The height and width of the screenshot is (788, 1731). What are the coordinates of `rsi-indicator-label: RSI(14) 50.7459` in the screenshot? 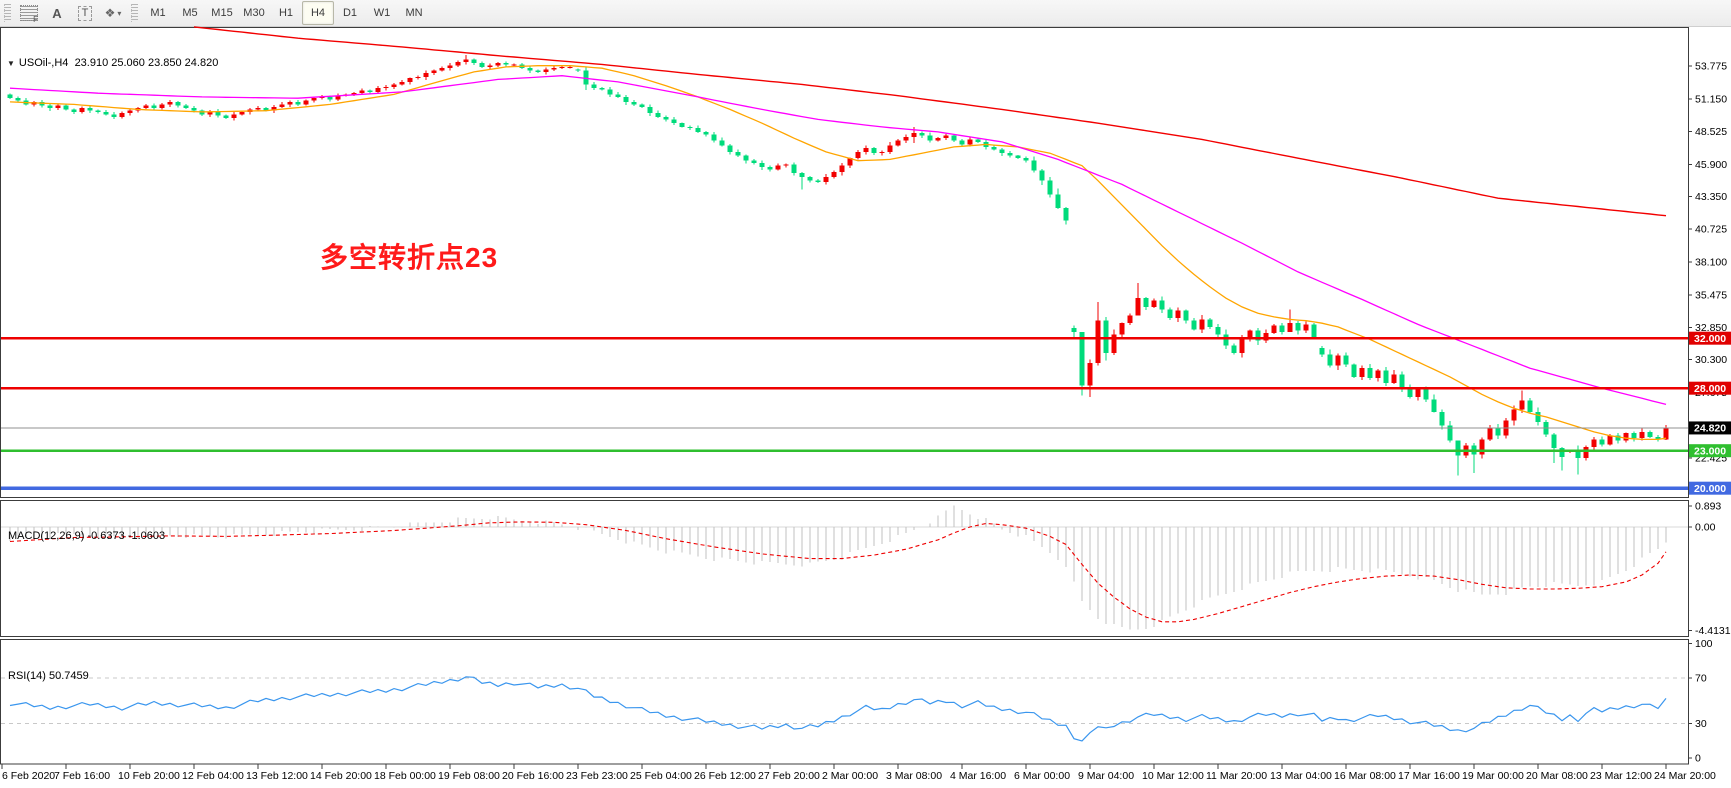 It's located at (48, 676).